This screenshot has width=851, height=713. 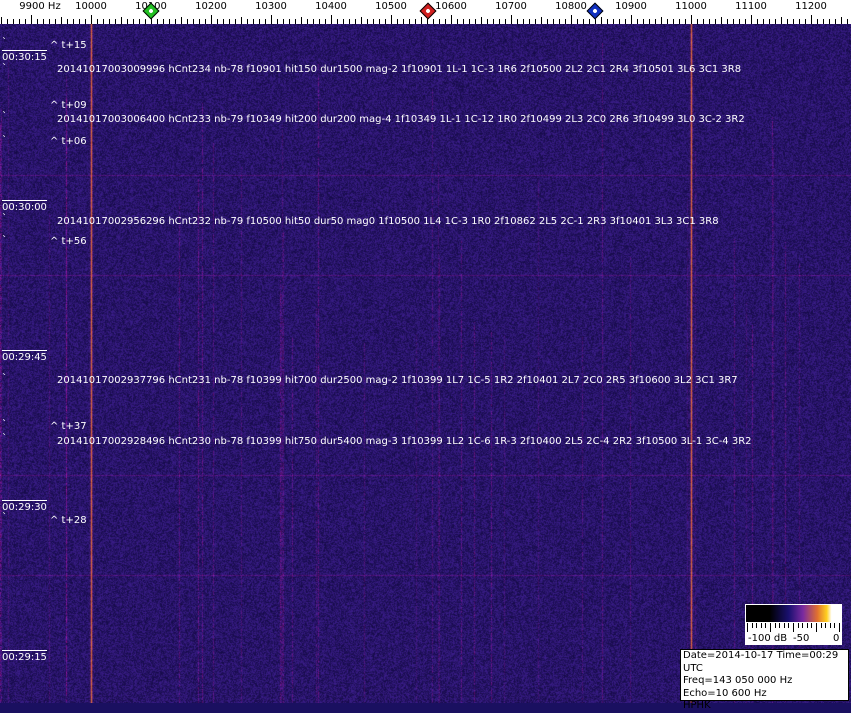 What do you see at coordinates (331, 6) in the screenshot?
I see `axis-tick-label: 10400` at bounding box center [331, 6].